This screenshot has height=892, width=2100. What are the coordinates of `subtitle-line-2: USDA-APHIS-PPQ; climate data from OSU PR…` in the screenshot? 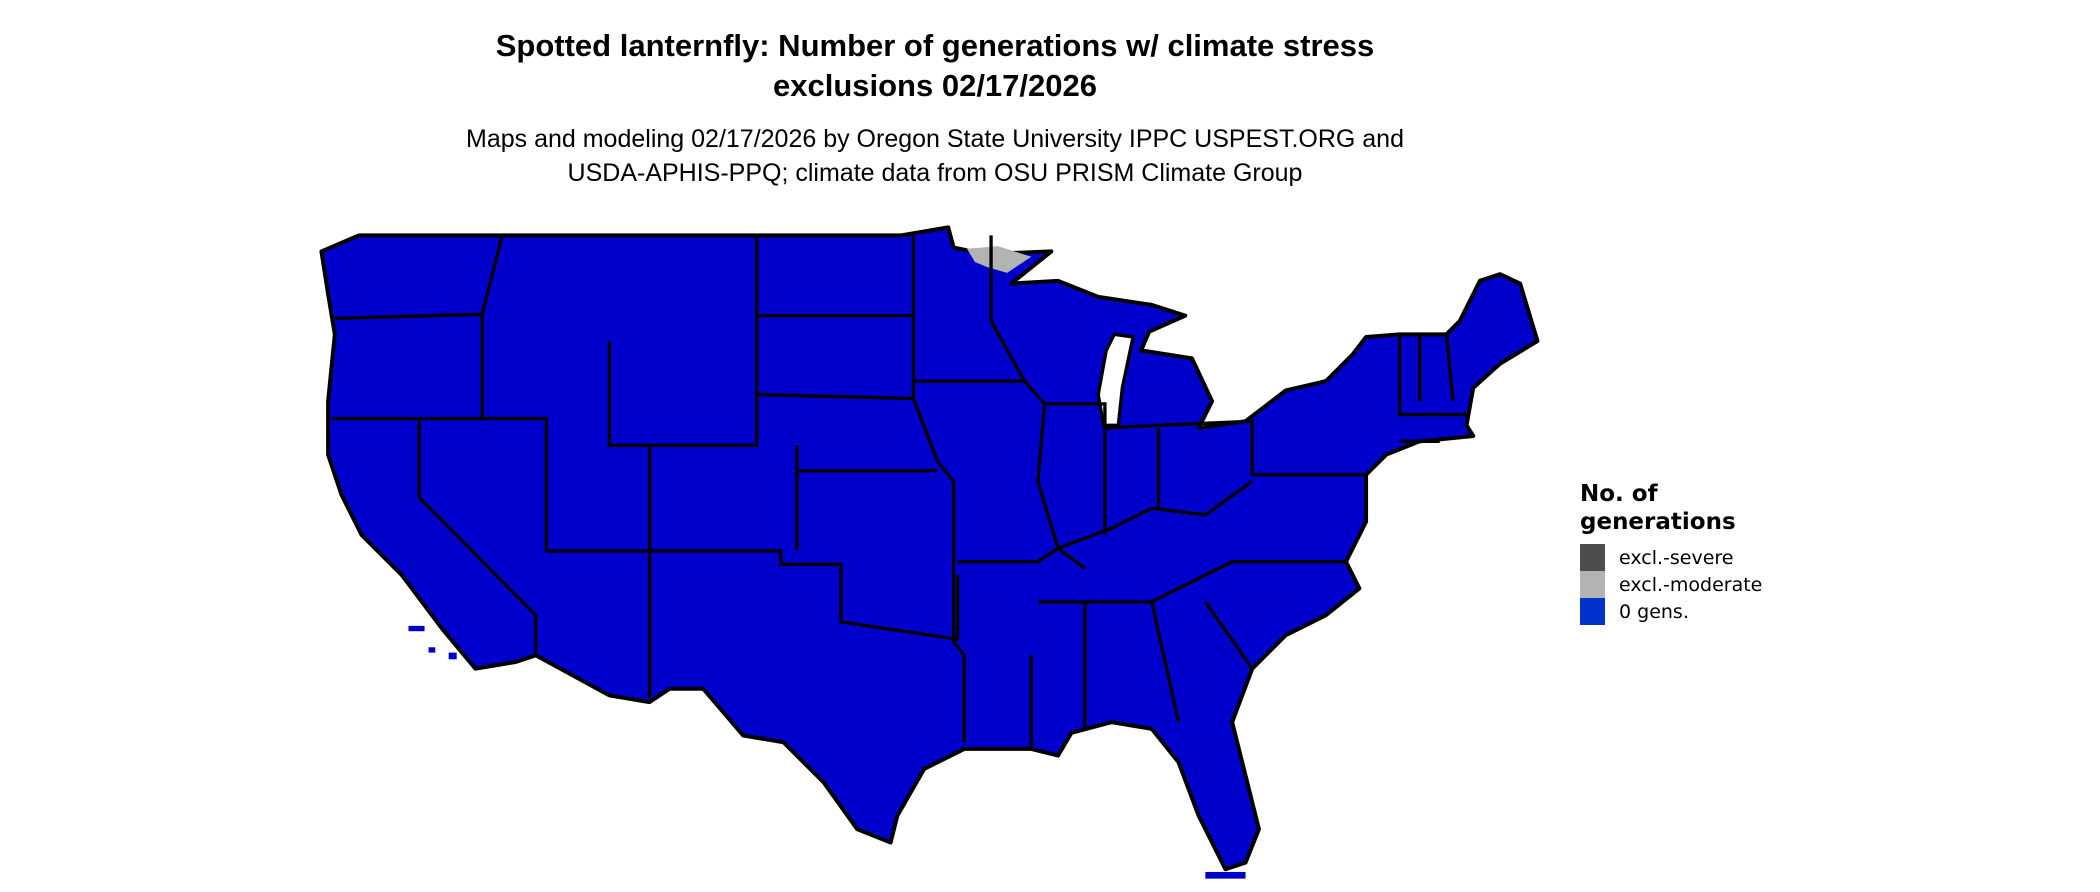 It's located at (935, 173).